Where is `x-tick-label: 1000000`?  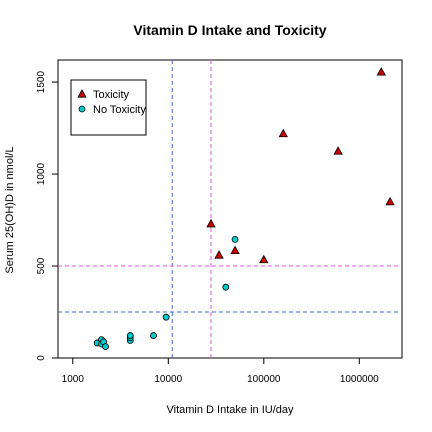 x-tick-label: 1000000 is located at coordinates (359, 379).